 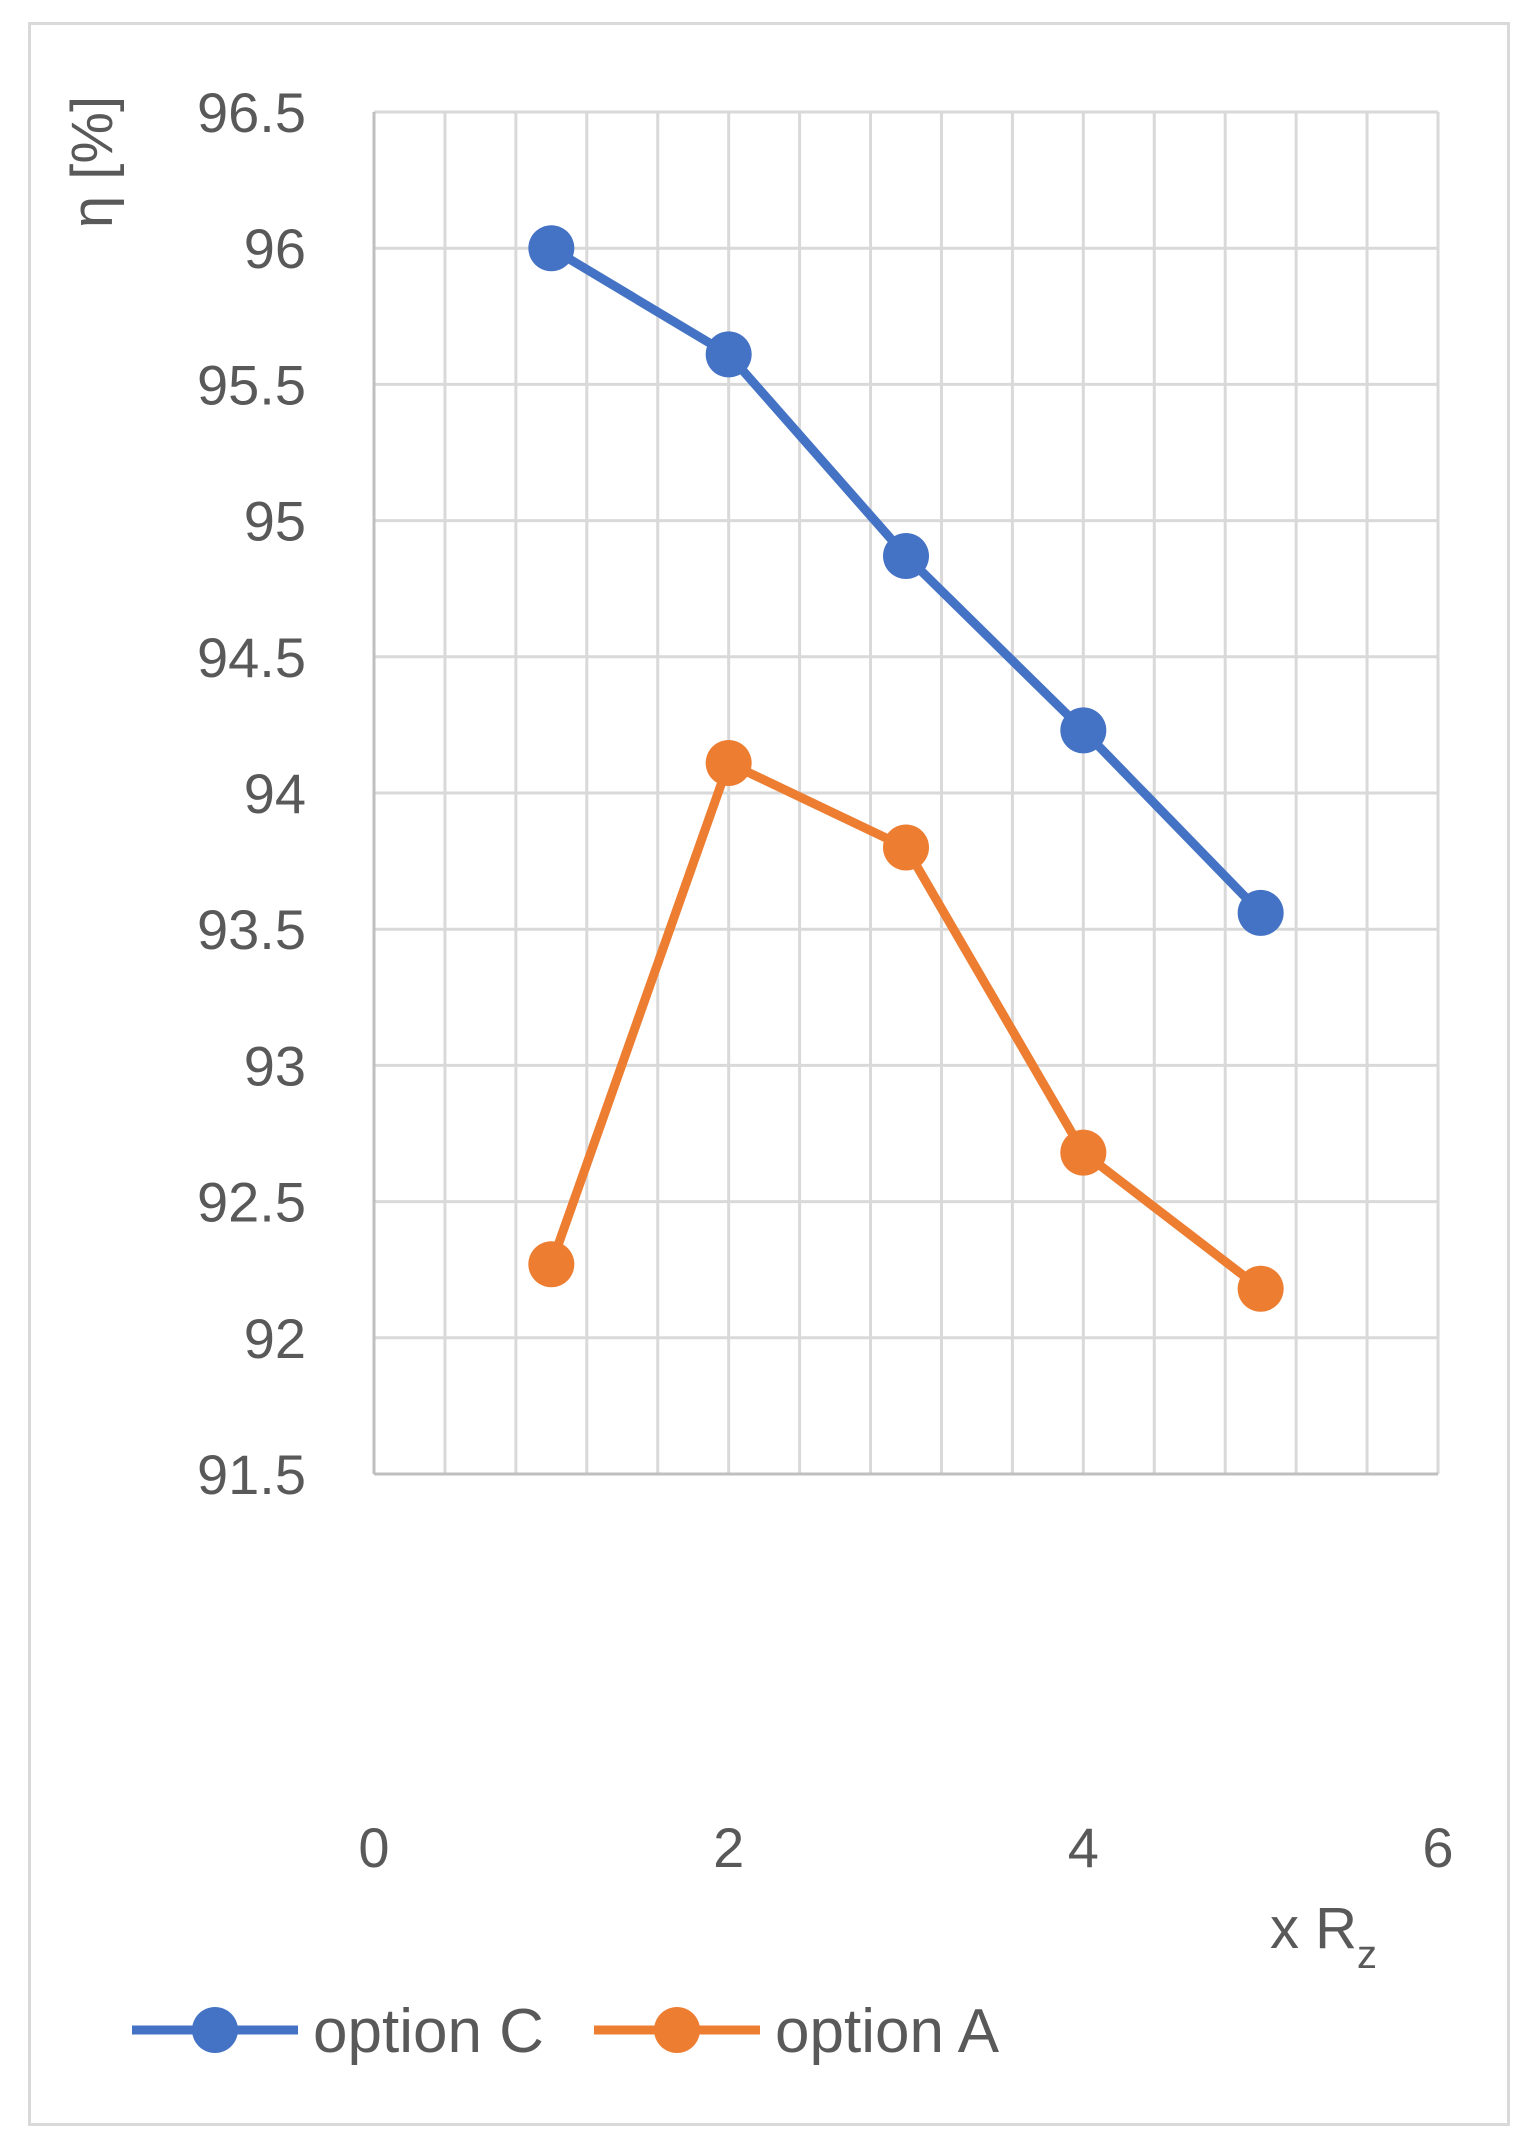 I want to click on legend-swatch-marker-option-c, so click(x=215, y=2030).